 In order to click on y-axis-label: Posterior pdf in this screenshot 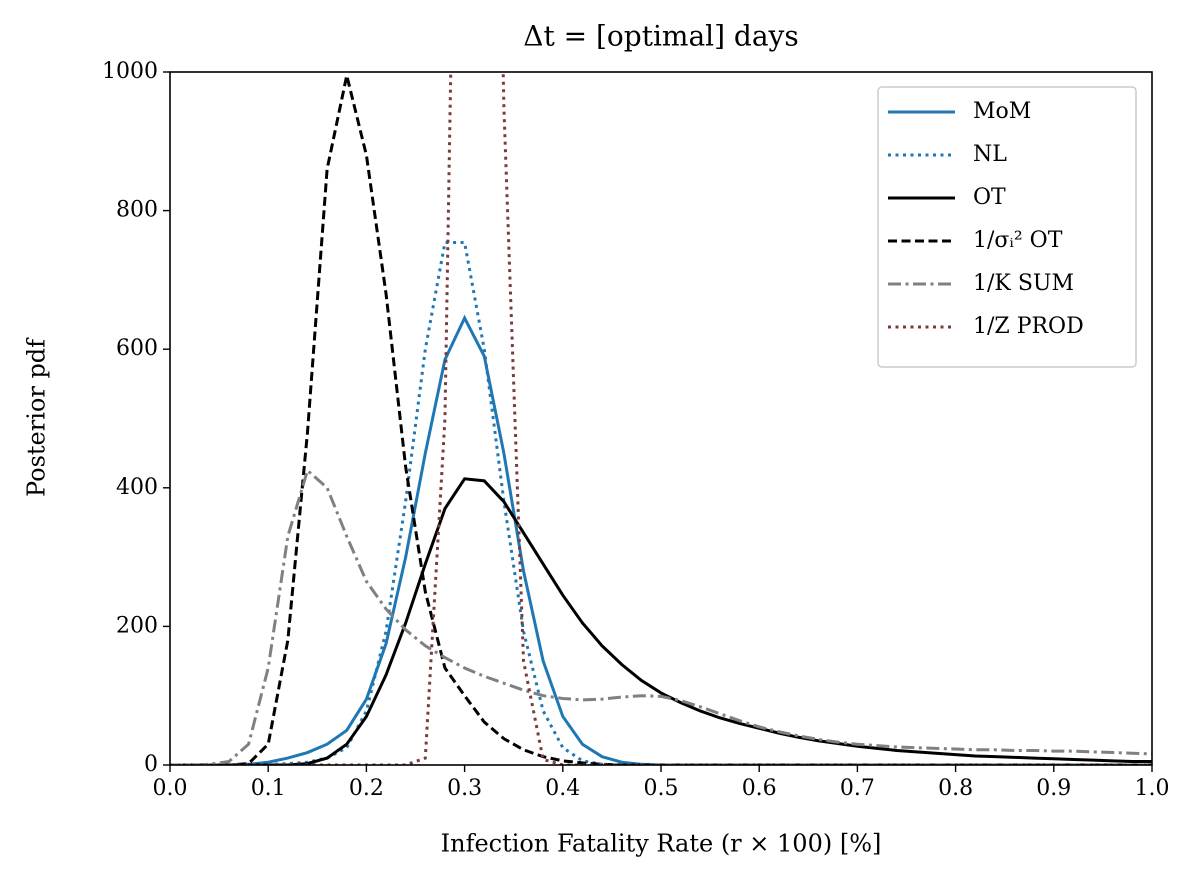, I will do `click(37, 417)`.